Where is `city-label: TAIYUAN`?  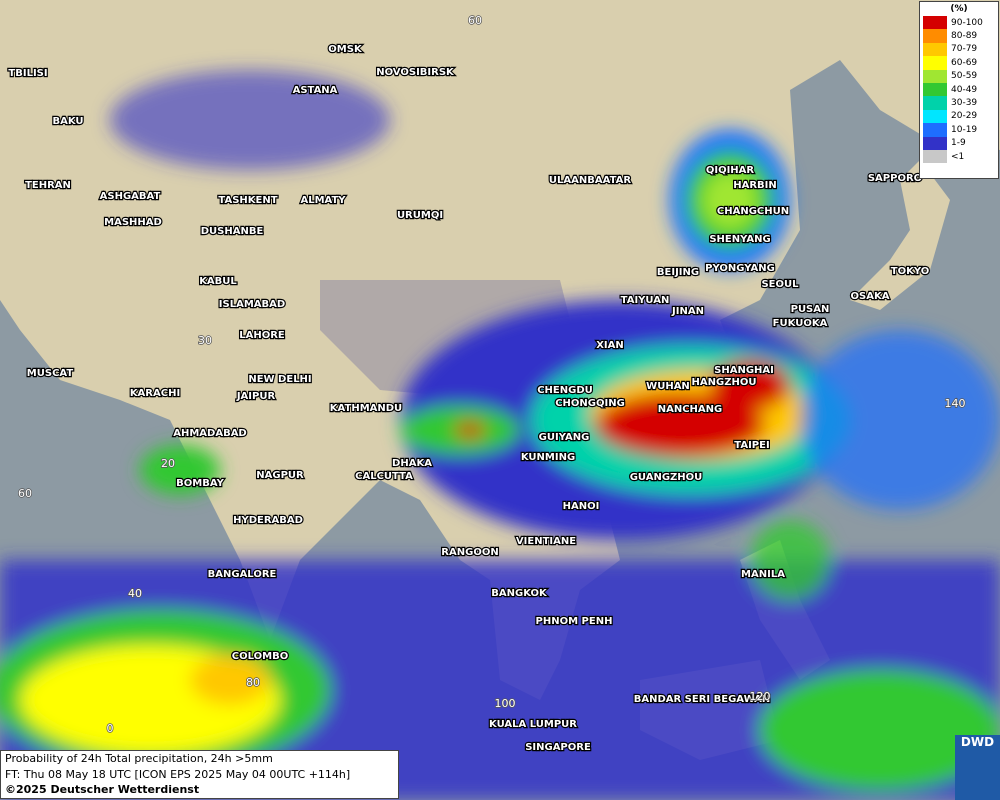 city-label: TAIYUAN is located at coordinates (645, 300).